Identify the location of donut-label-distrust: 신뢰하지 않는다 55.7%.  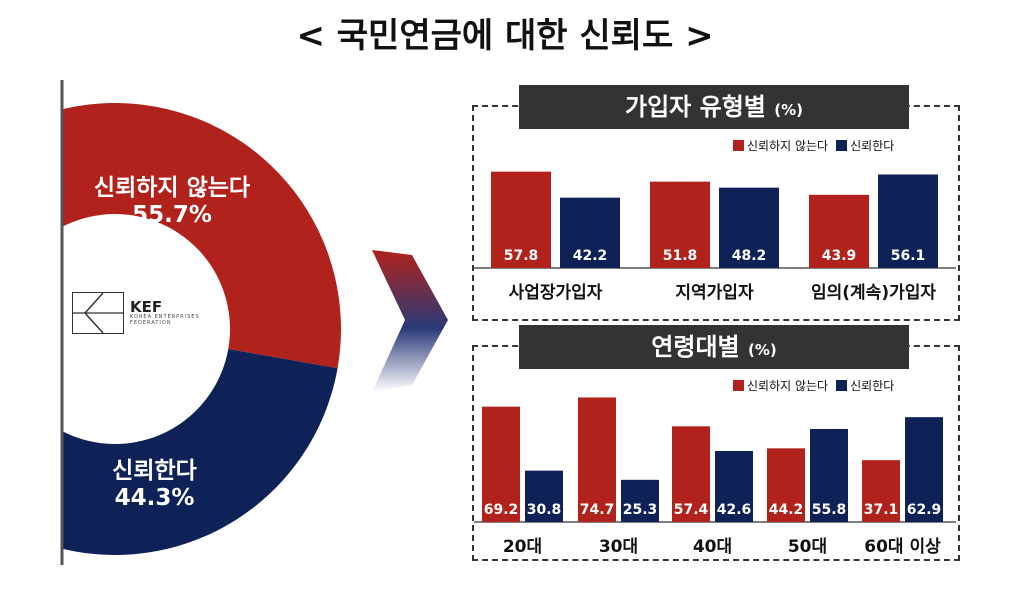
(172, 201).